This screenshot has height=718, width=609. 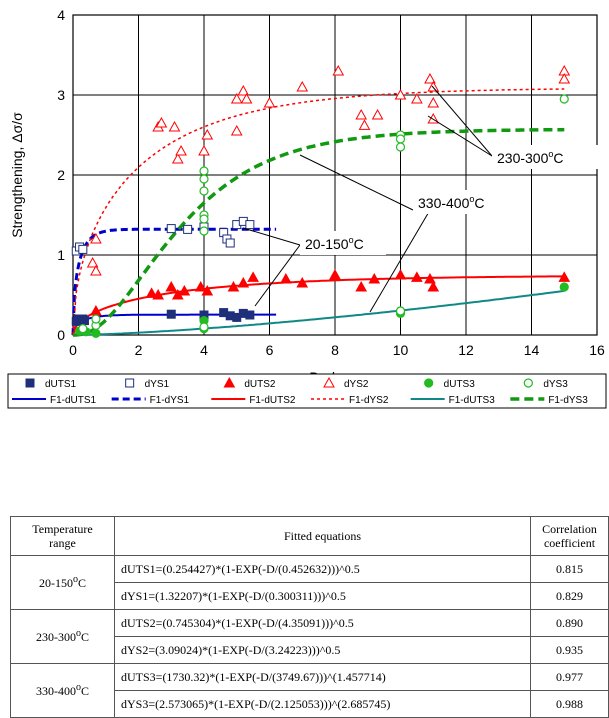 I want to click on y-tick-label: 0, so click(x=61, y=335).